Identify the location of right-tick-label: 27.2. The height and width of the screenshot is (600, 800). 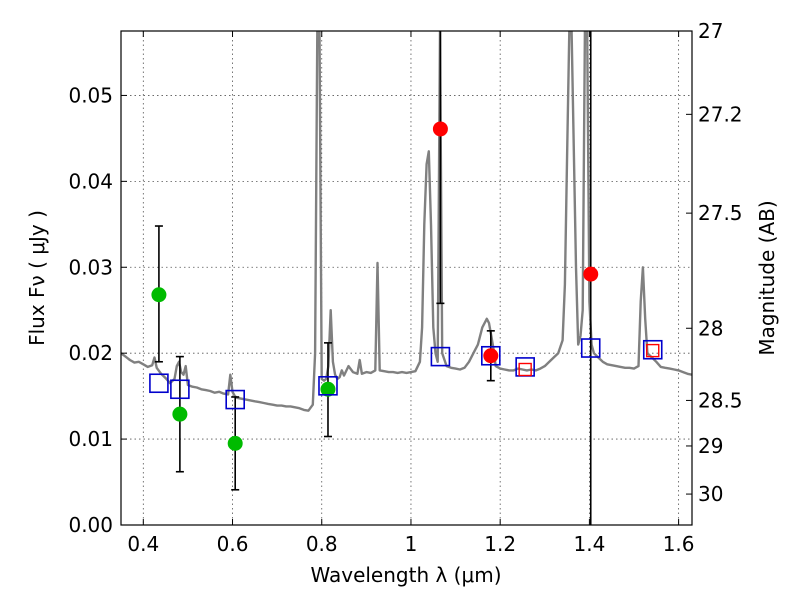
(720, 114).